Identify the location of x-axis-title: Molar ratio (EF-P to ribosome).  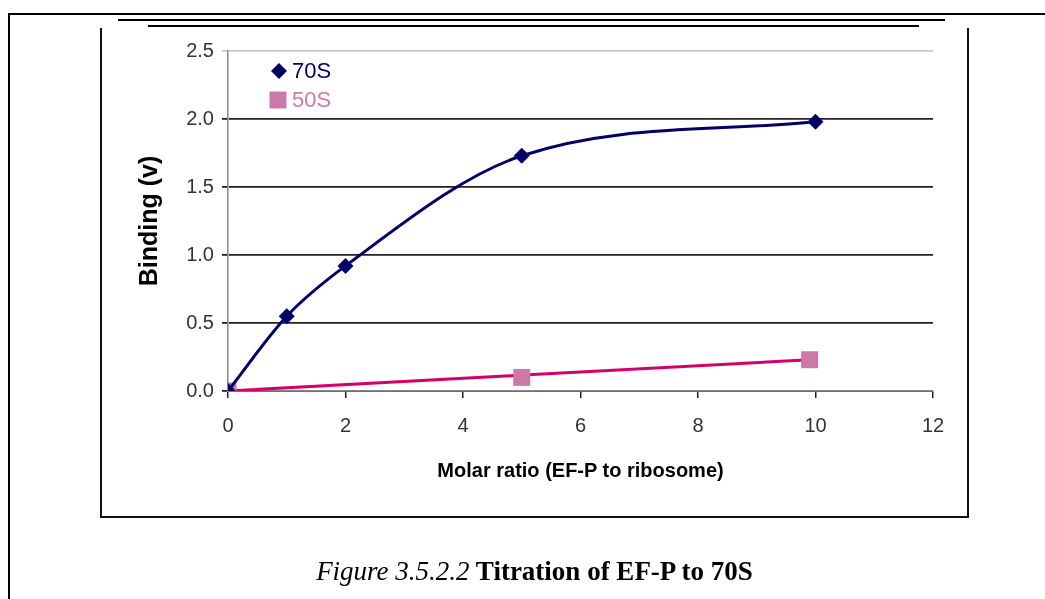
(580, 469).